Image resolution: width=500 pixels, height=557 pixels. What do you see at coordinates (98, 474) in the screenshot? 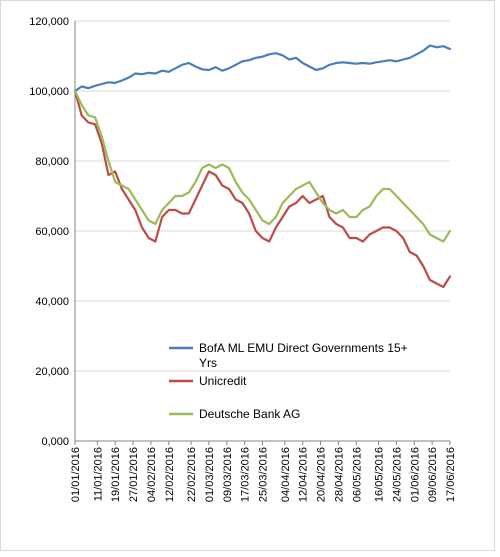
I see `x-tick-label: 11/01/2016` at bounding box center [98, 474].